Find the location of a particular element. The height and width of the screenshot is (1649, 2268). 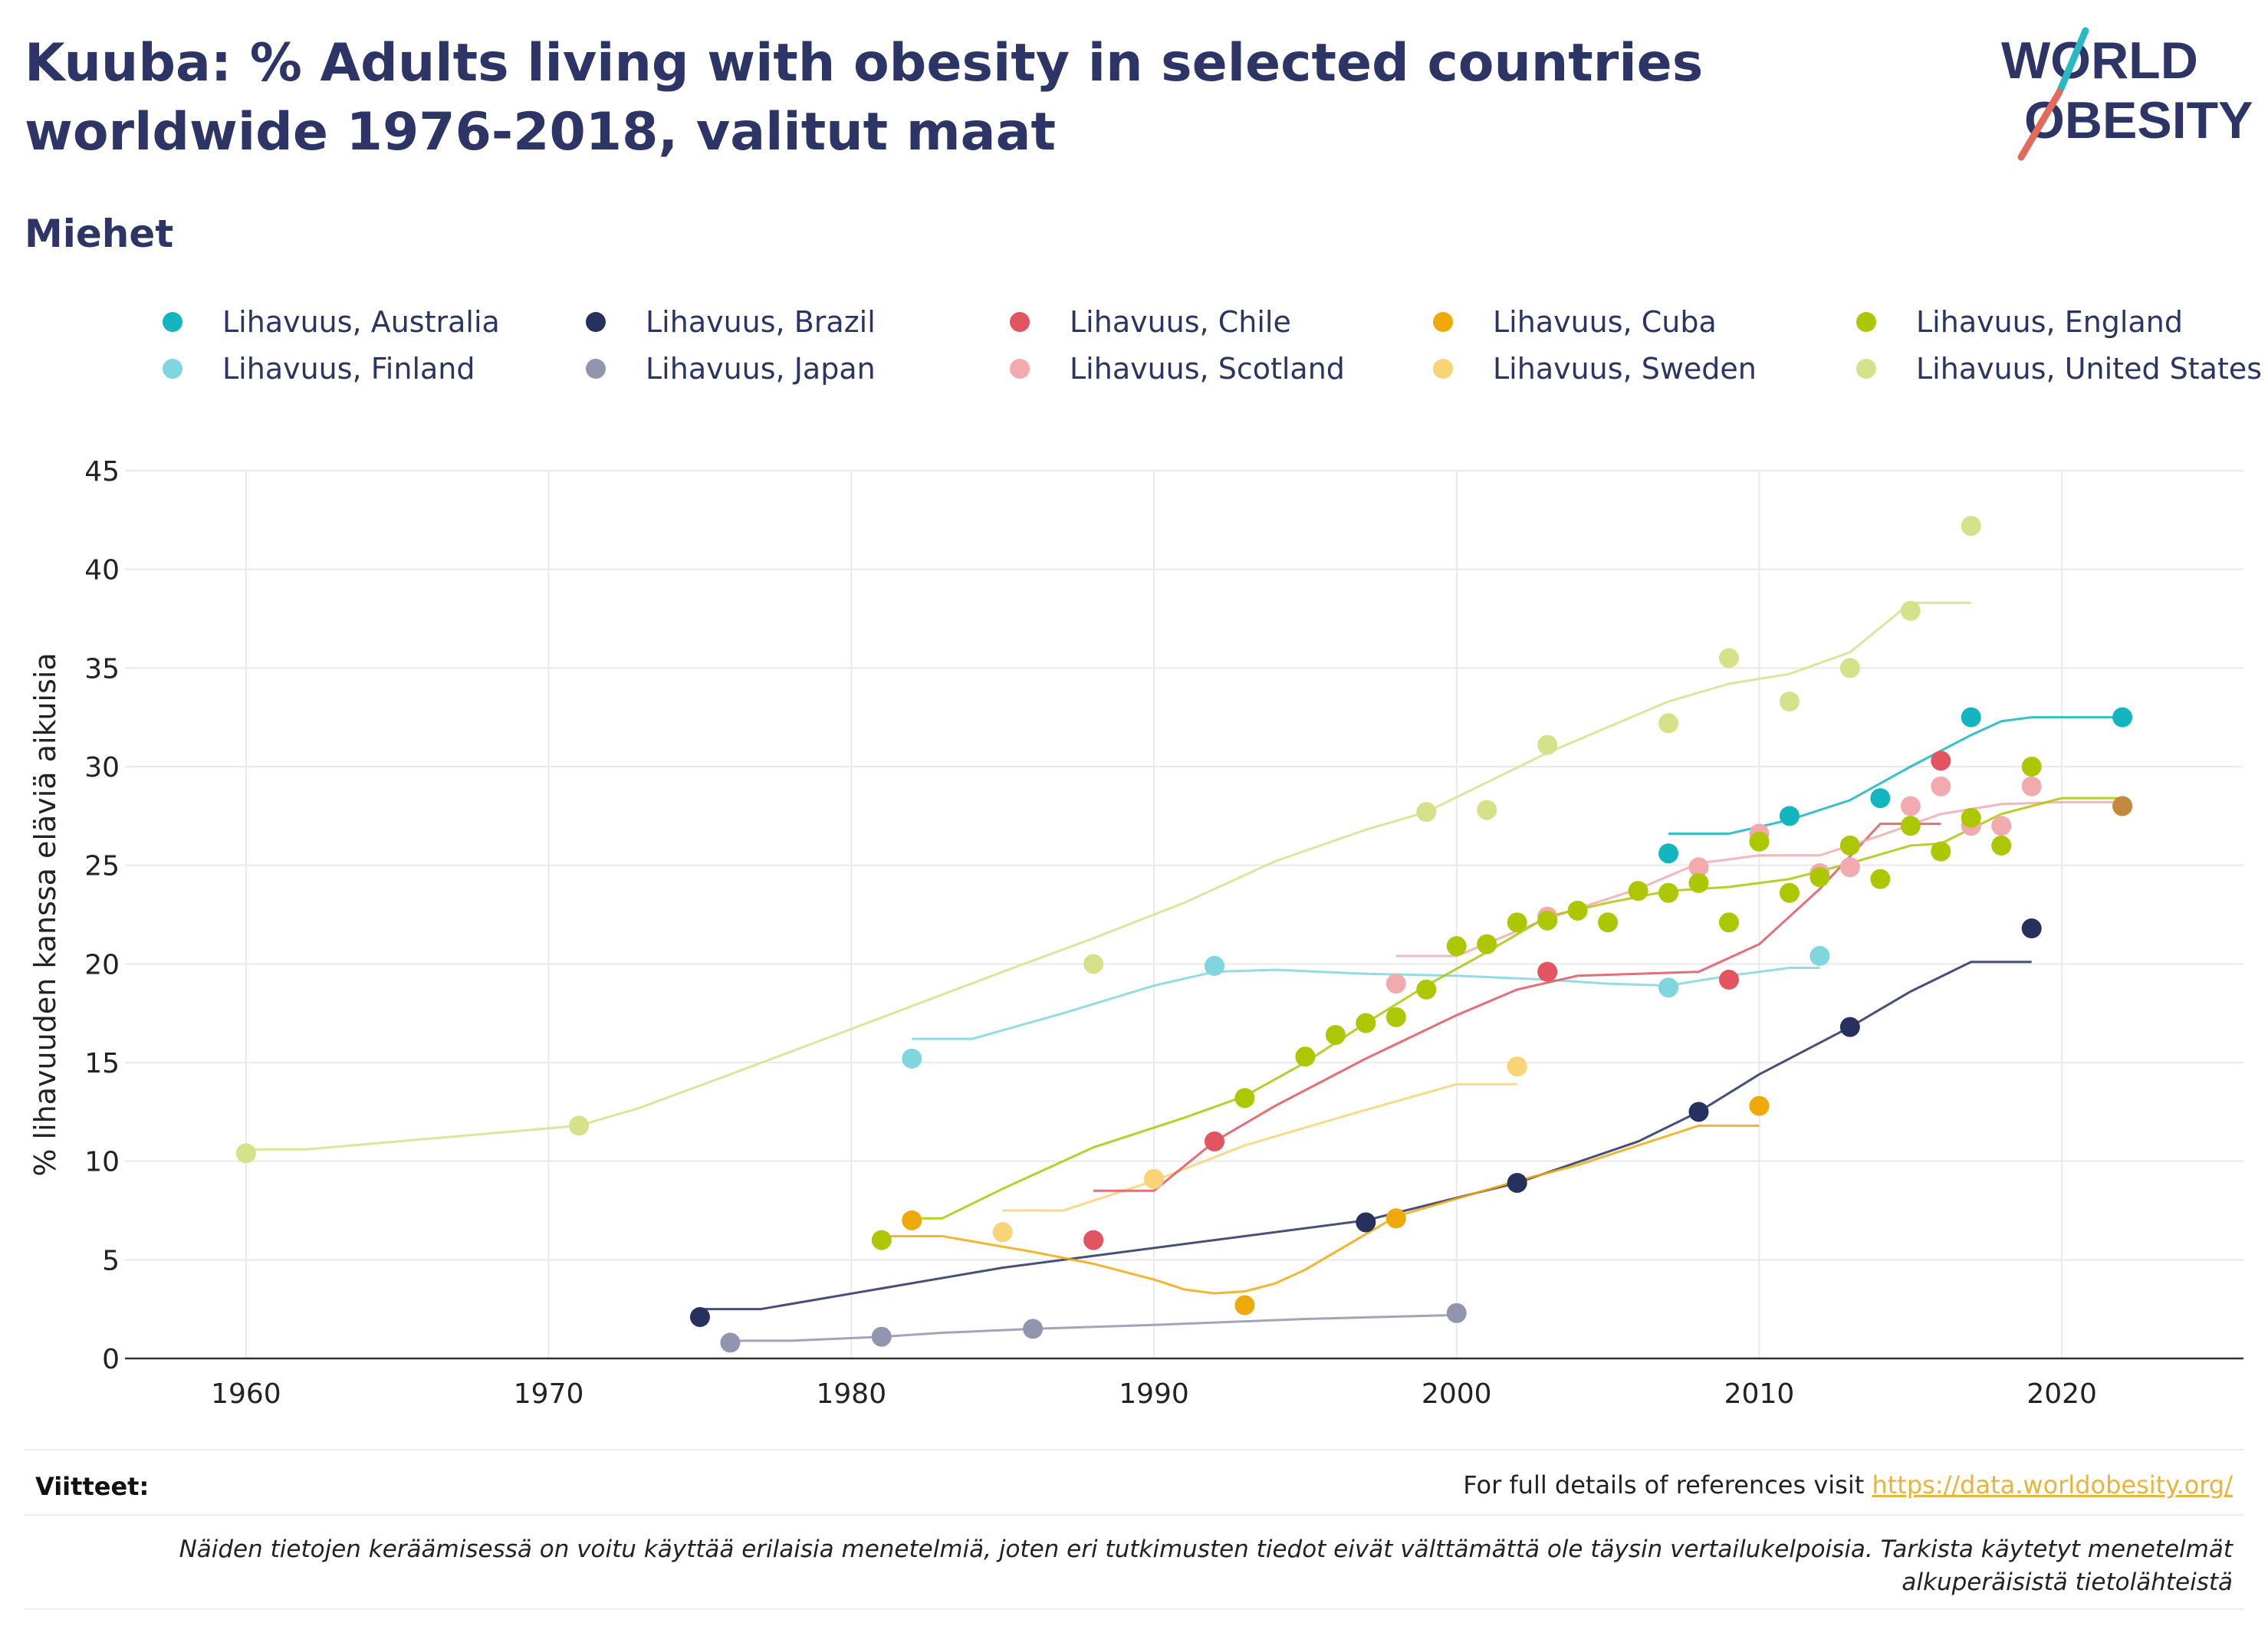

x-tick-label: 1970 is located at coordinates (549, 1394).